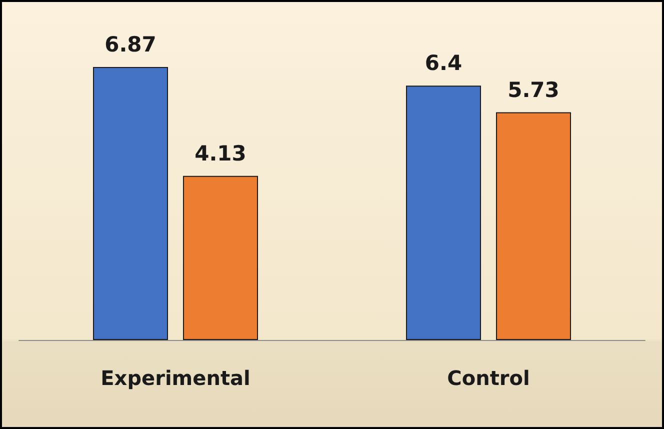 Image resolution: width=664 pixels, height=429 pixels. Describe the element at coordinates (534, 90) in the screenshot. I see `data-label: 5.73` at that location.